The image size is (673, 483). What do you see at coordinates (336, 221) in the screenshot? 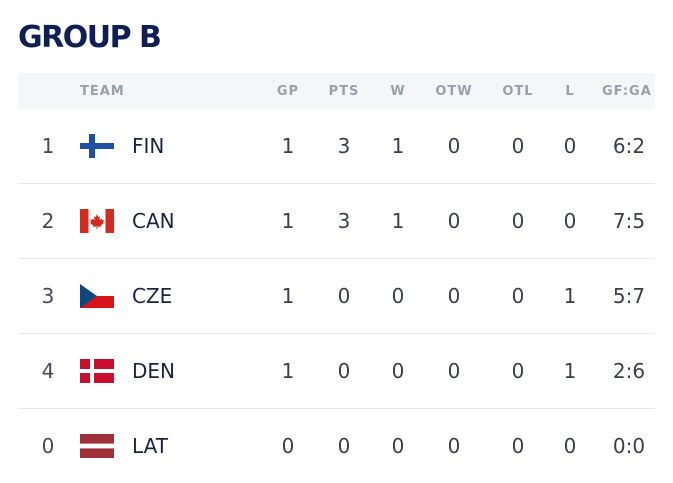
I see `table-row: 2 CAN 1 3 1 0 0 0 7:5` at bounding box center [336, 221].